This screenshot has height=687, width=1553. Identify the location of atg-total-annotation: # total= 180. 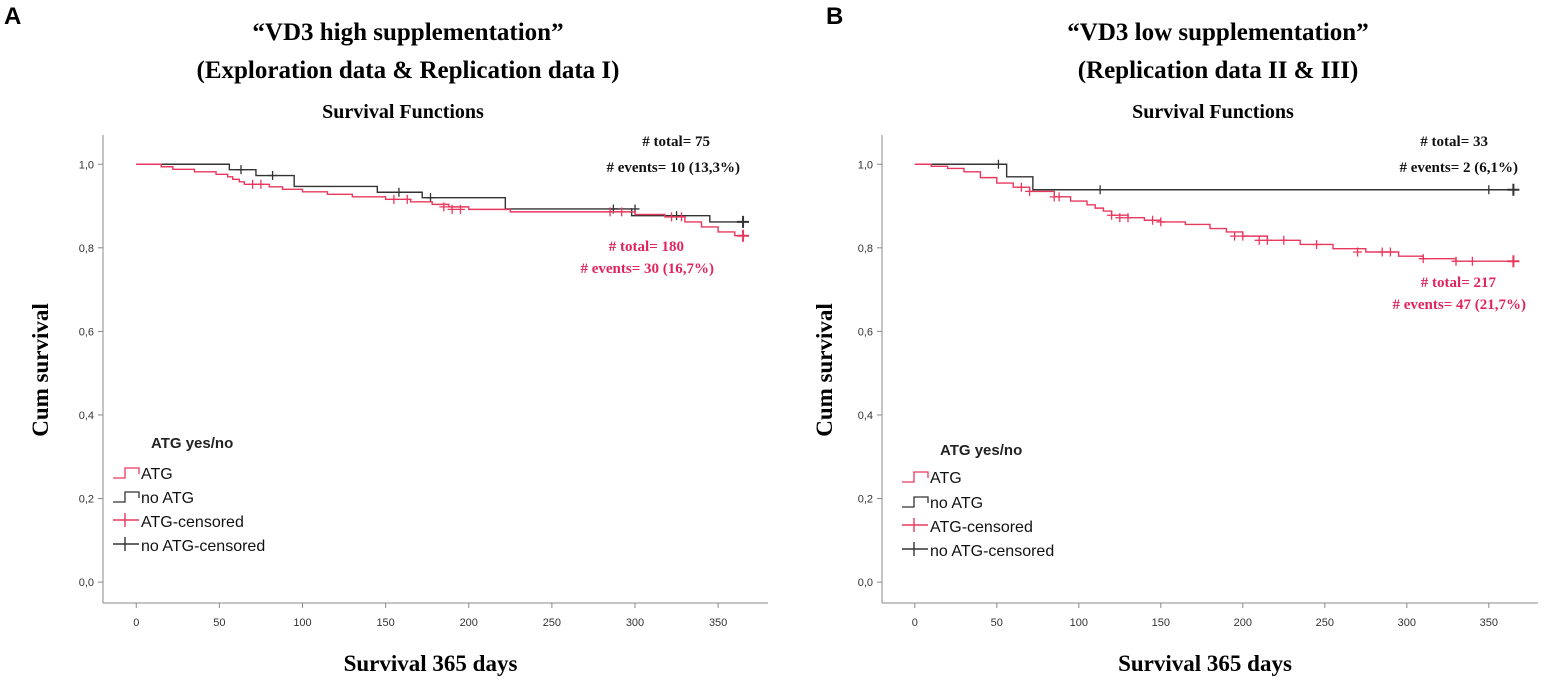
(646, 247).